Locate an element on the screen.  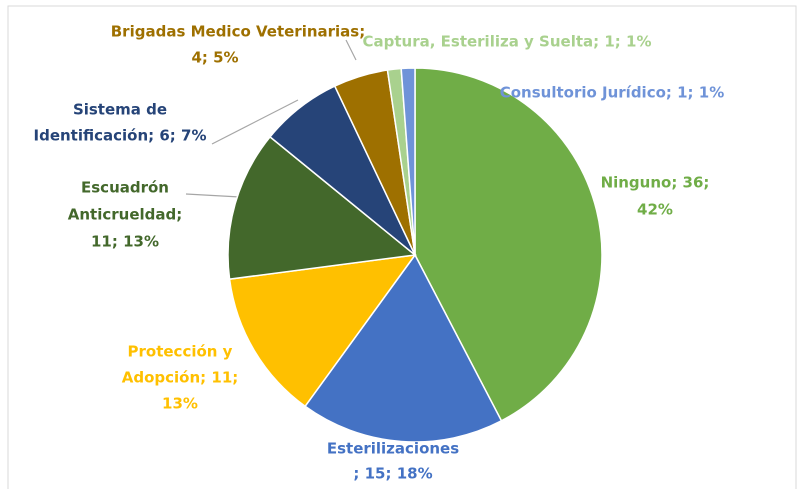
data-label: Esterilizaciones is located at coordinates (393, 449).